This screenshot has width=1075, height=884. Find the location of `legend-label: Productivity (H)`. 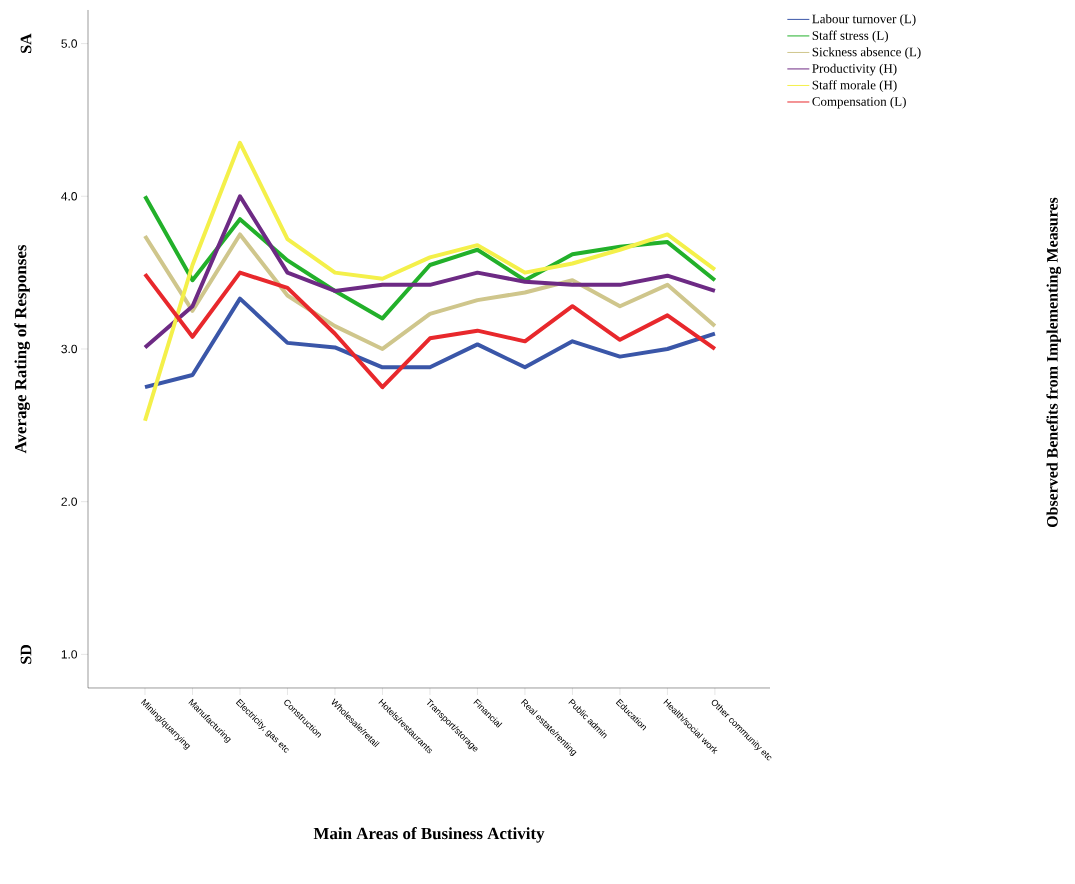

legend-label: Productivity (H) is located at coordinates (854, 69).